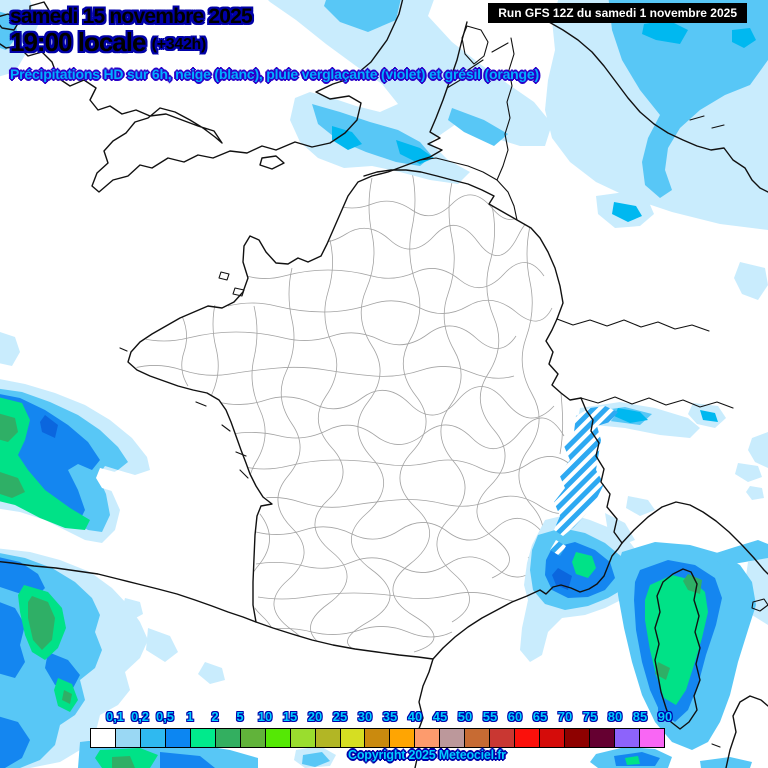 This screenshot has width=768, height=768. Describe the element at coordinates (78, 42) in the screenshot. I see `forecast-time-label: 19:00 locale` at that location.